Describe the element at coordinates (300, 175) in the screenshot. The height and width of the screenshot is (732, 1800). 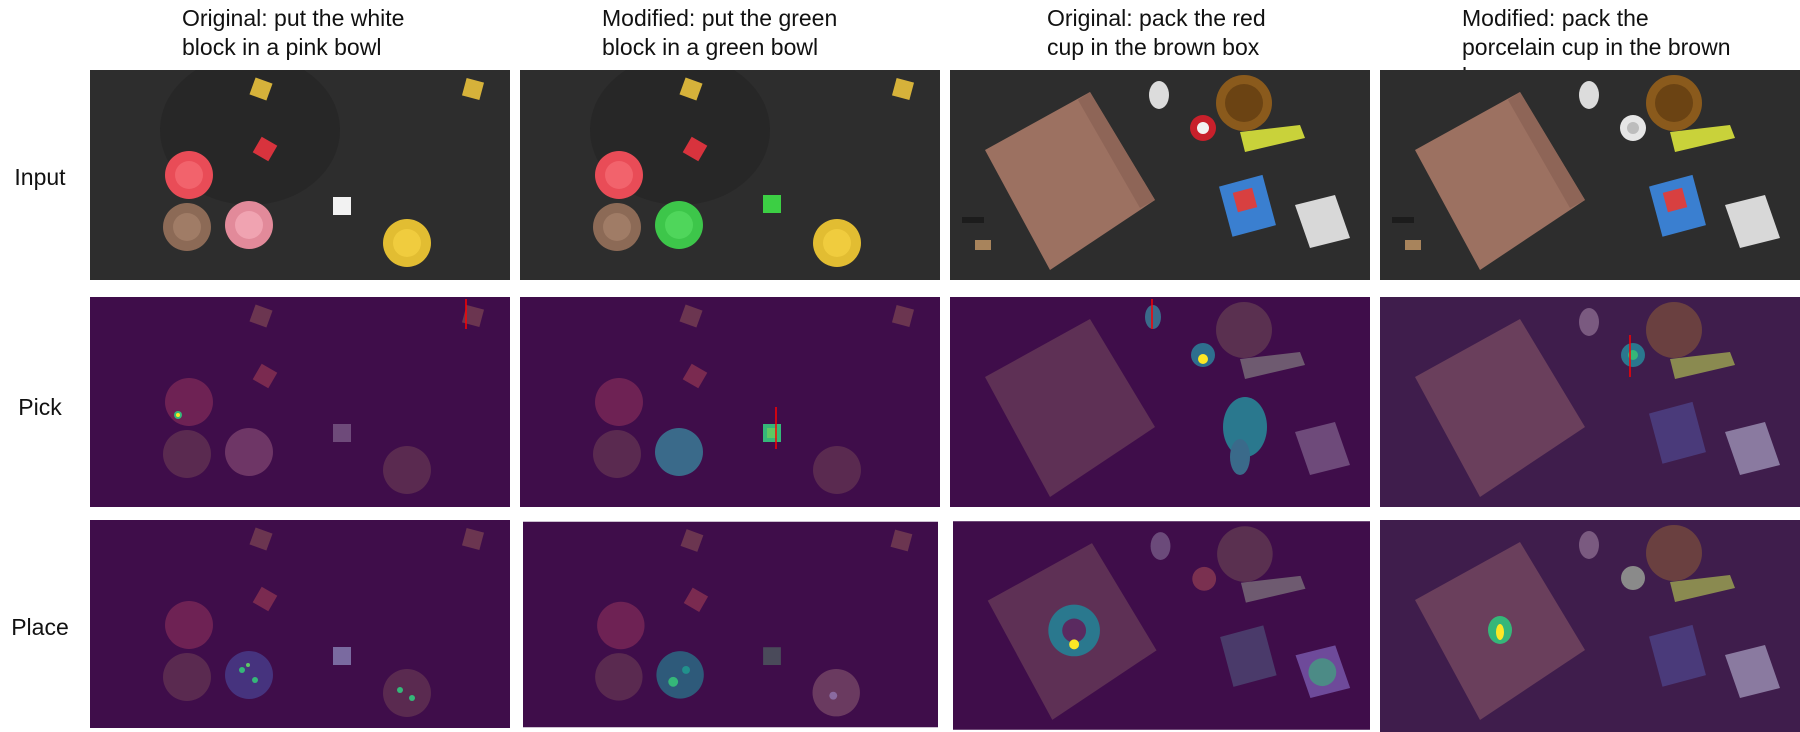
I see `input-panel-original-blocks` at that location.